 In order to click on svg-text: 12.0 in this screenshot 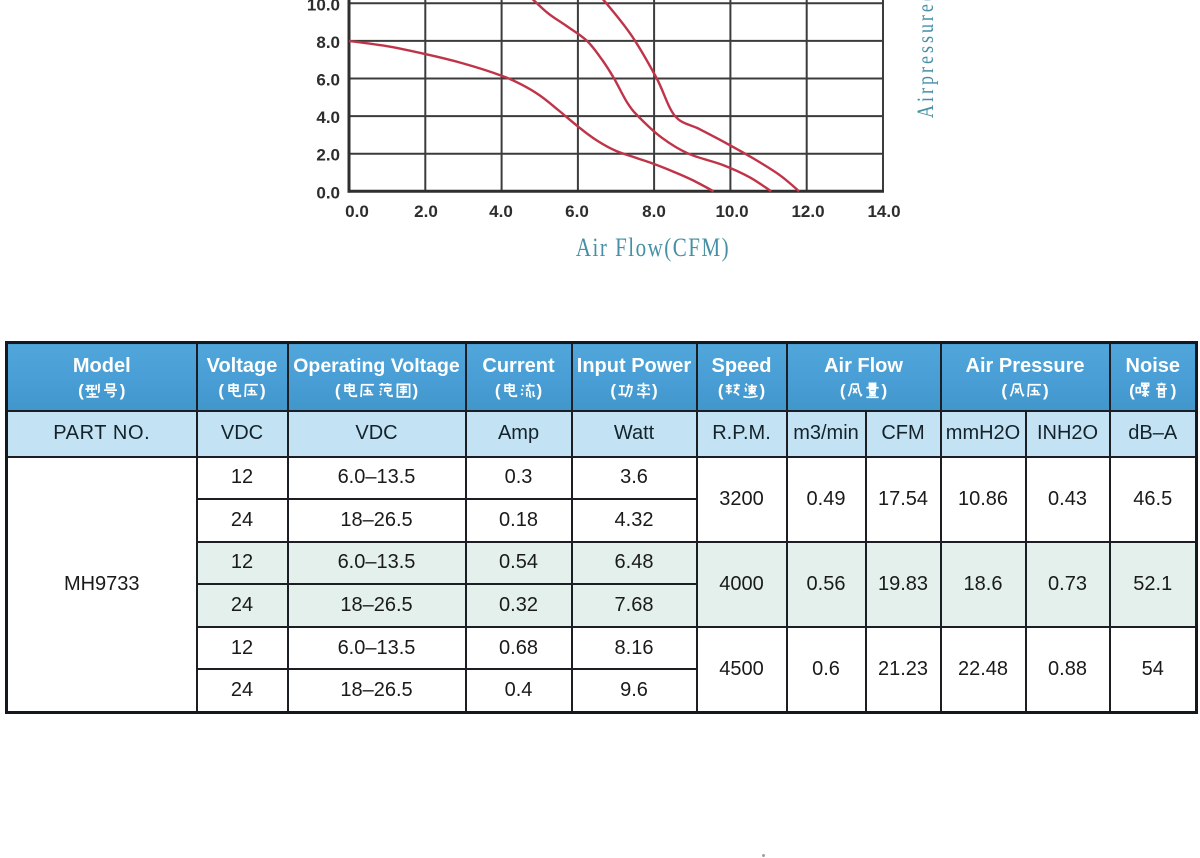, I will do `click(807, 211)`.